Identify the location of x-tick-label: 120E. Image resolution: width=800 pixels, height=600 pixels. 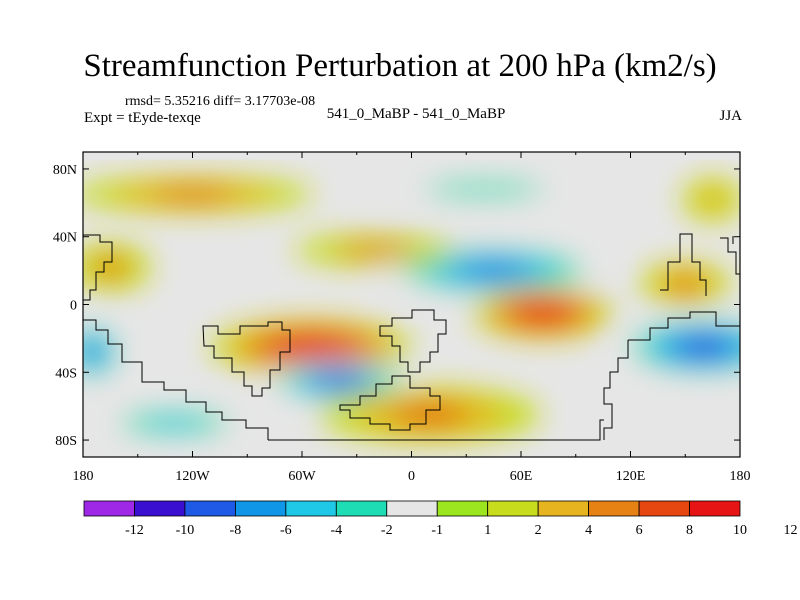
(631, 476).